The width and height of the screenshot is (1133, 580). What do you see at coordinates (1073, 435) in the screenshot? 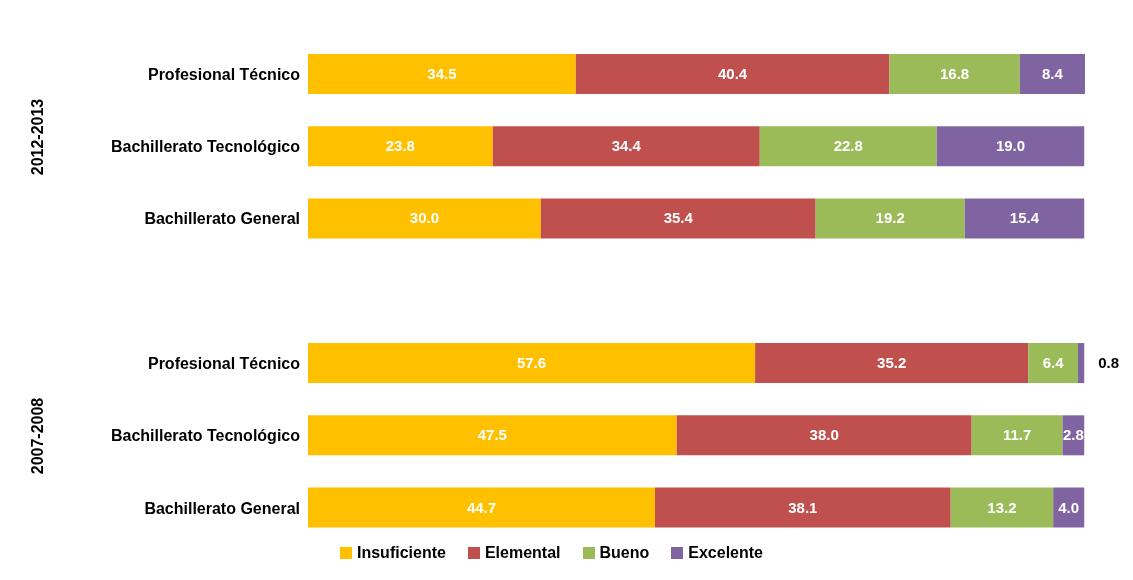
I see `data-label: 2.8` at bounding box center [1073, 435].